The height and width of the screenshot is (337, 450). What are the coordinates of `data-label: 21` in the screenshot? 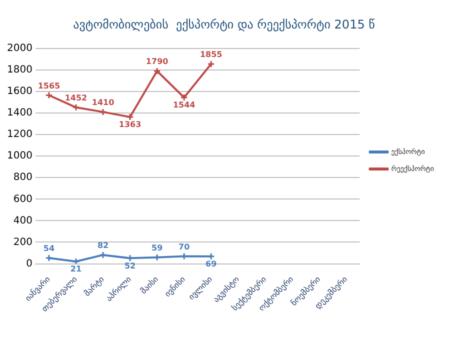 It's located at (76, 269).